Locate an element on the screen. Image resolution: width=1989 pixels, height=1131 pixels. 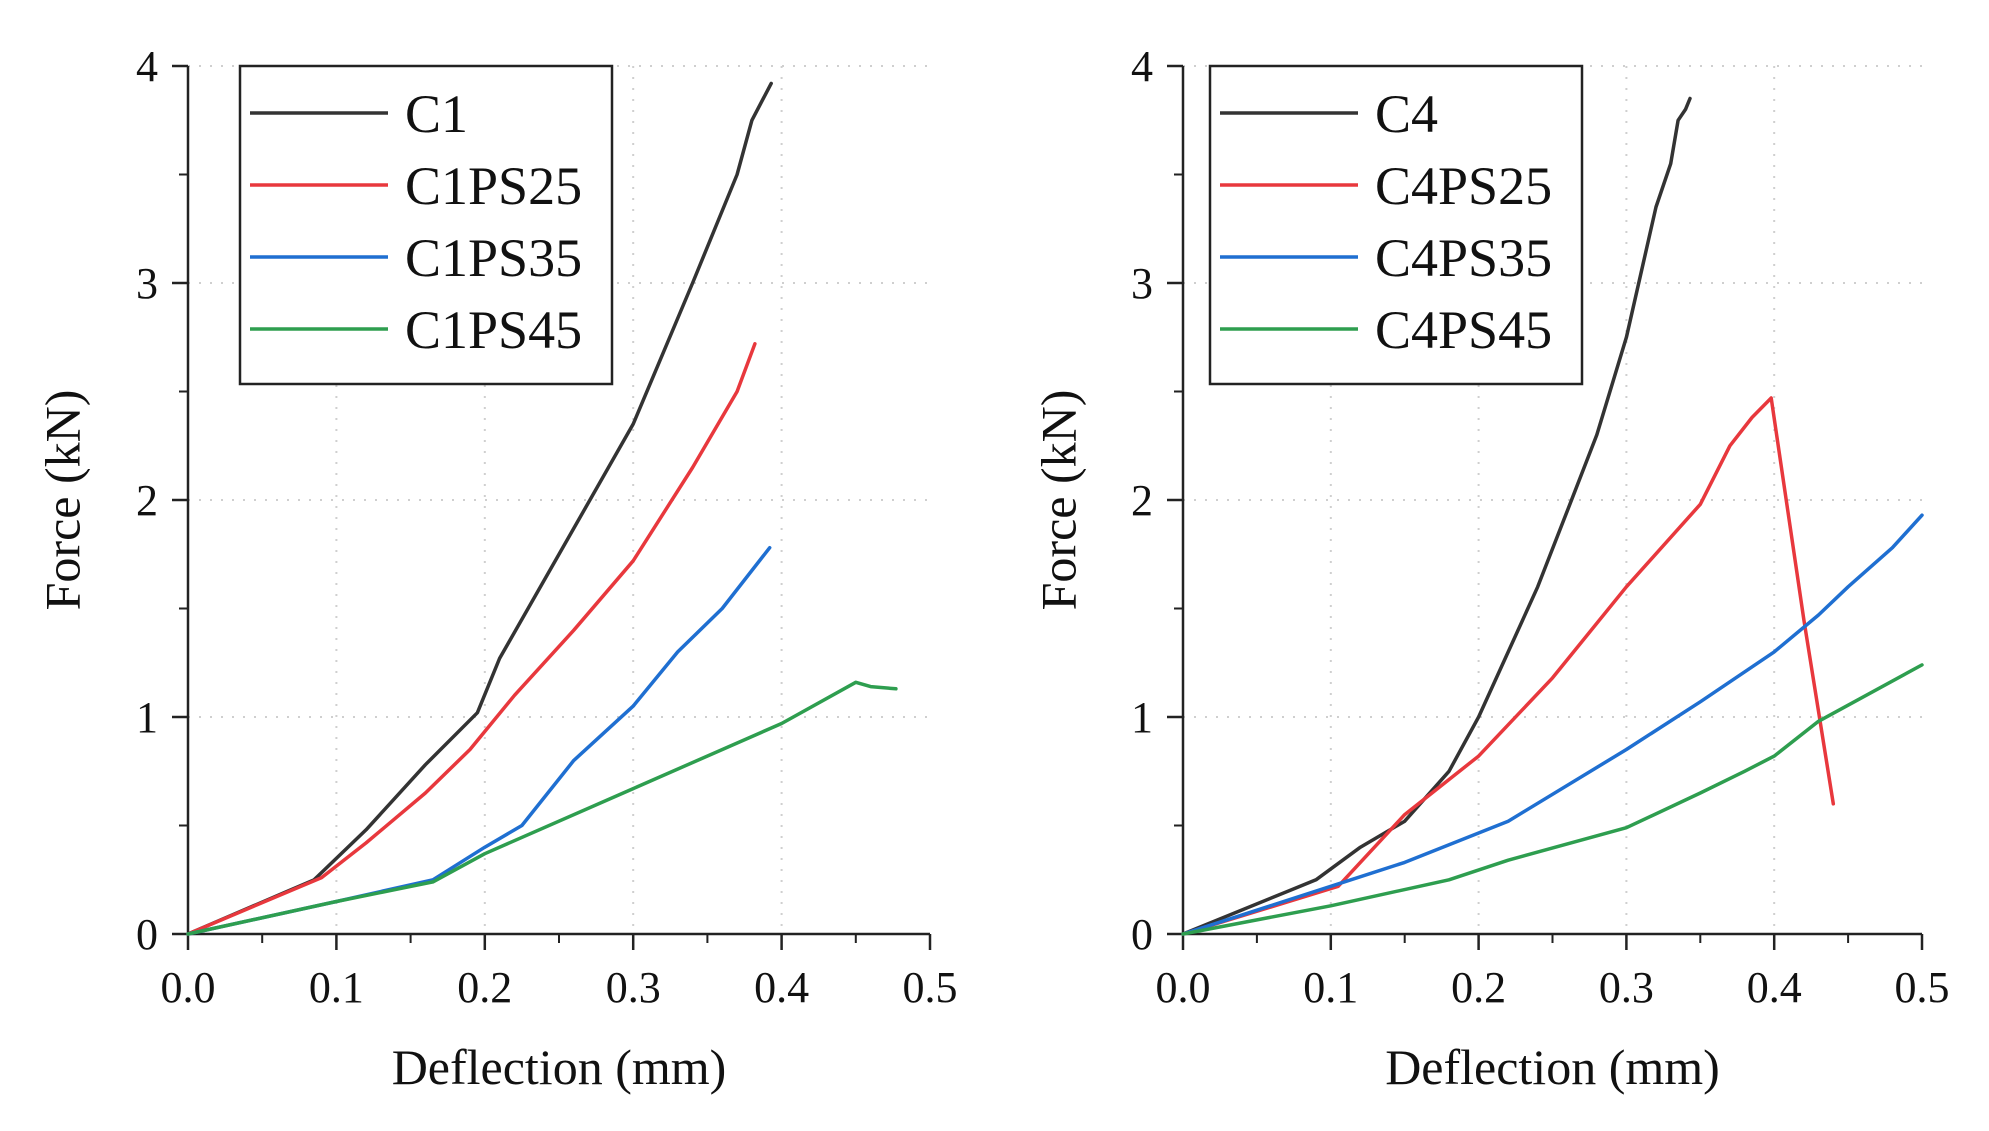
chart1-legend-label-c1ps35: C1PS35 is located at coordinates (493, 258).